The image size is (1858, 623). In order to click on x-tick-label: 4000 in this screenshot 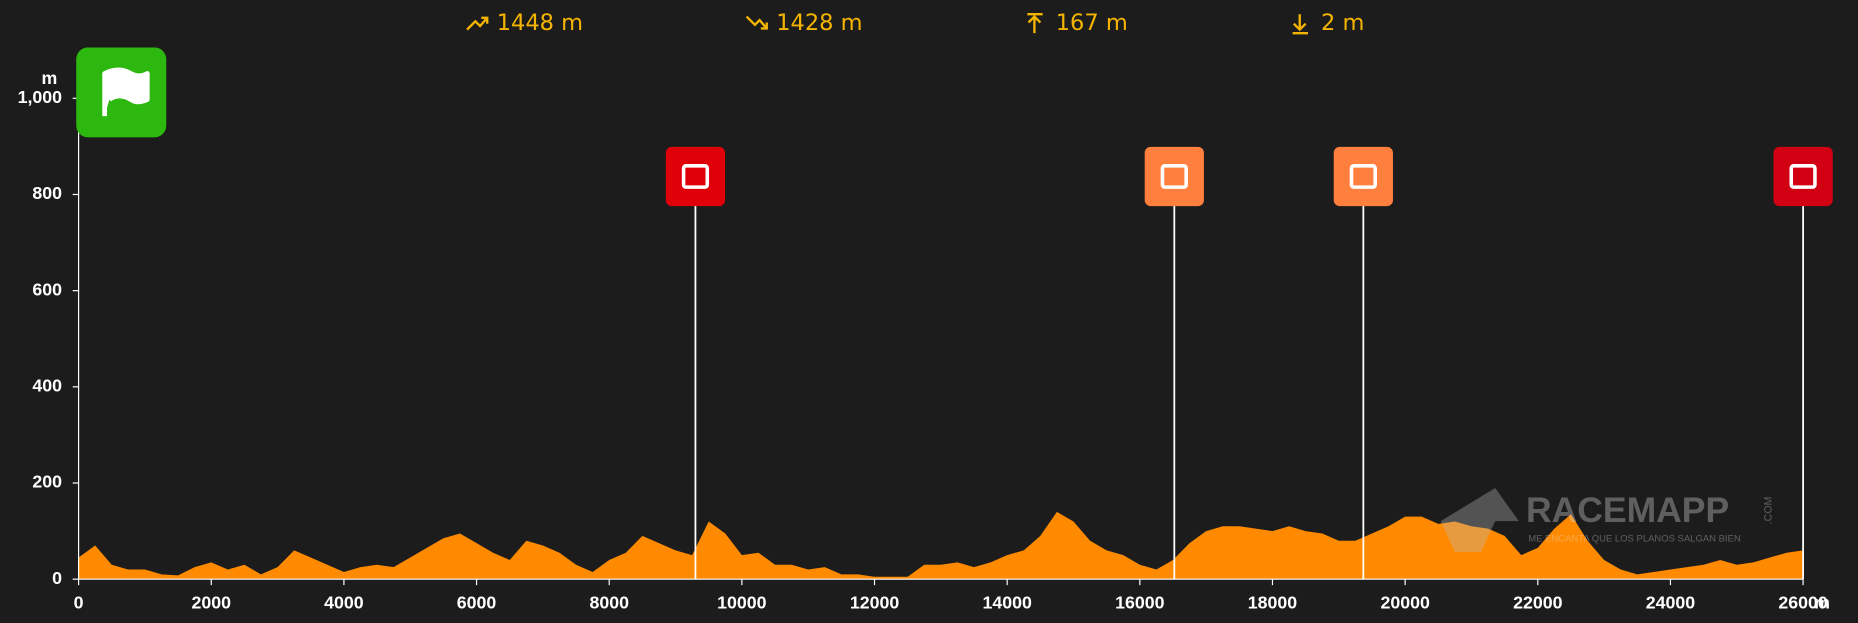, I will do `click(344, 603)`.